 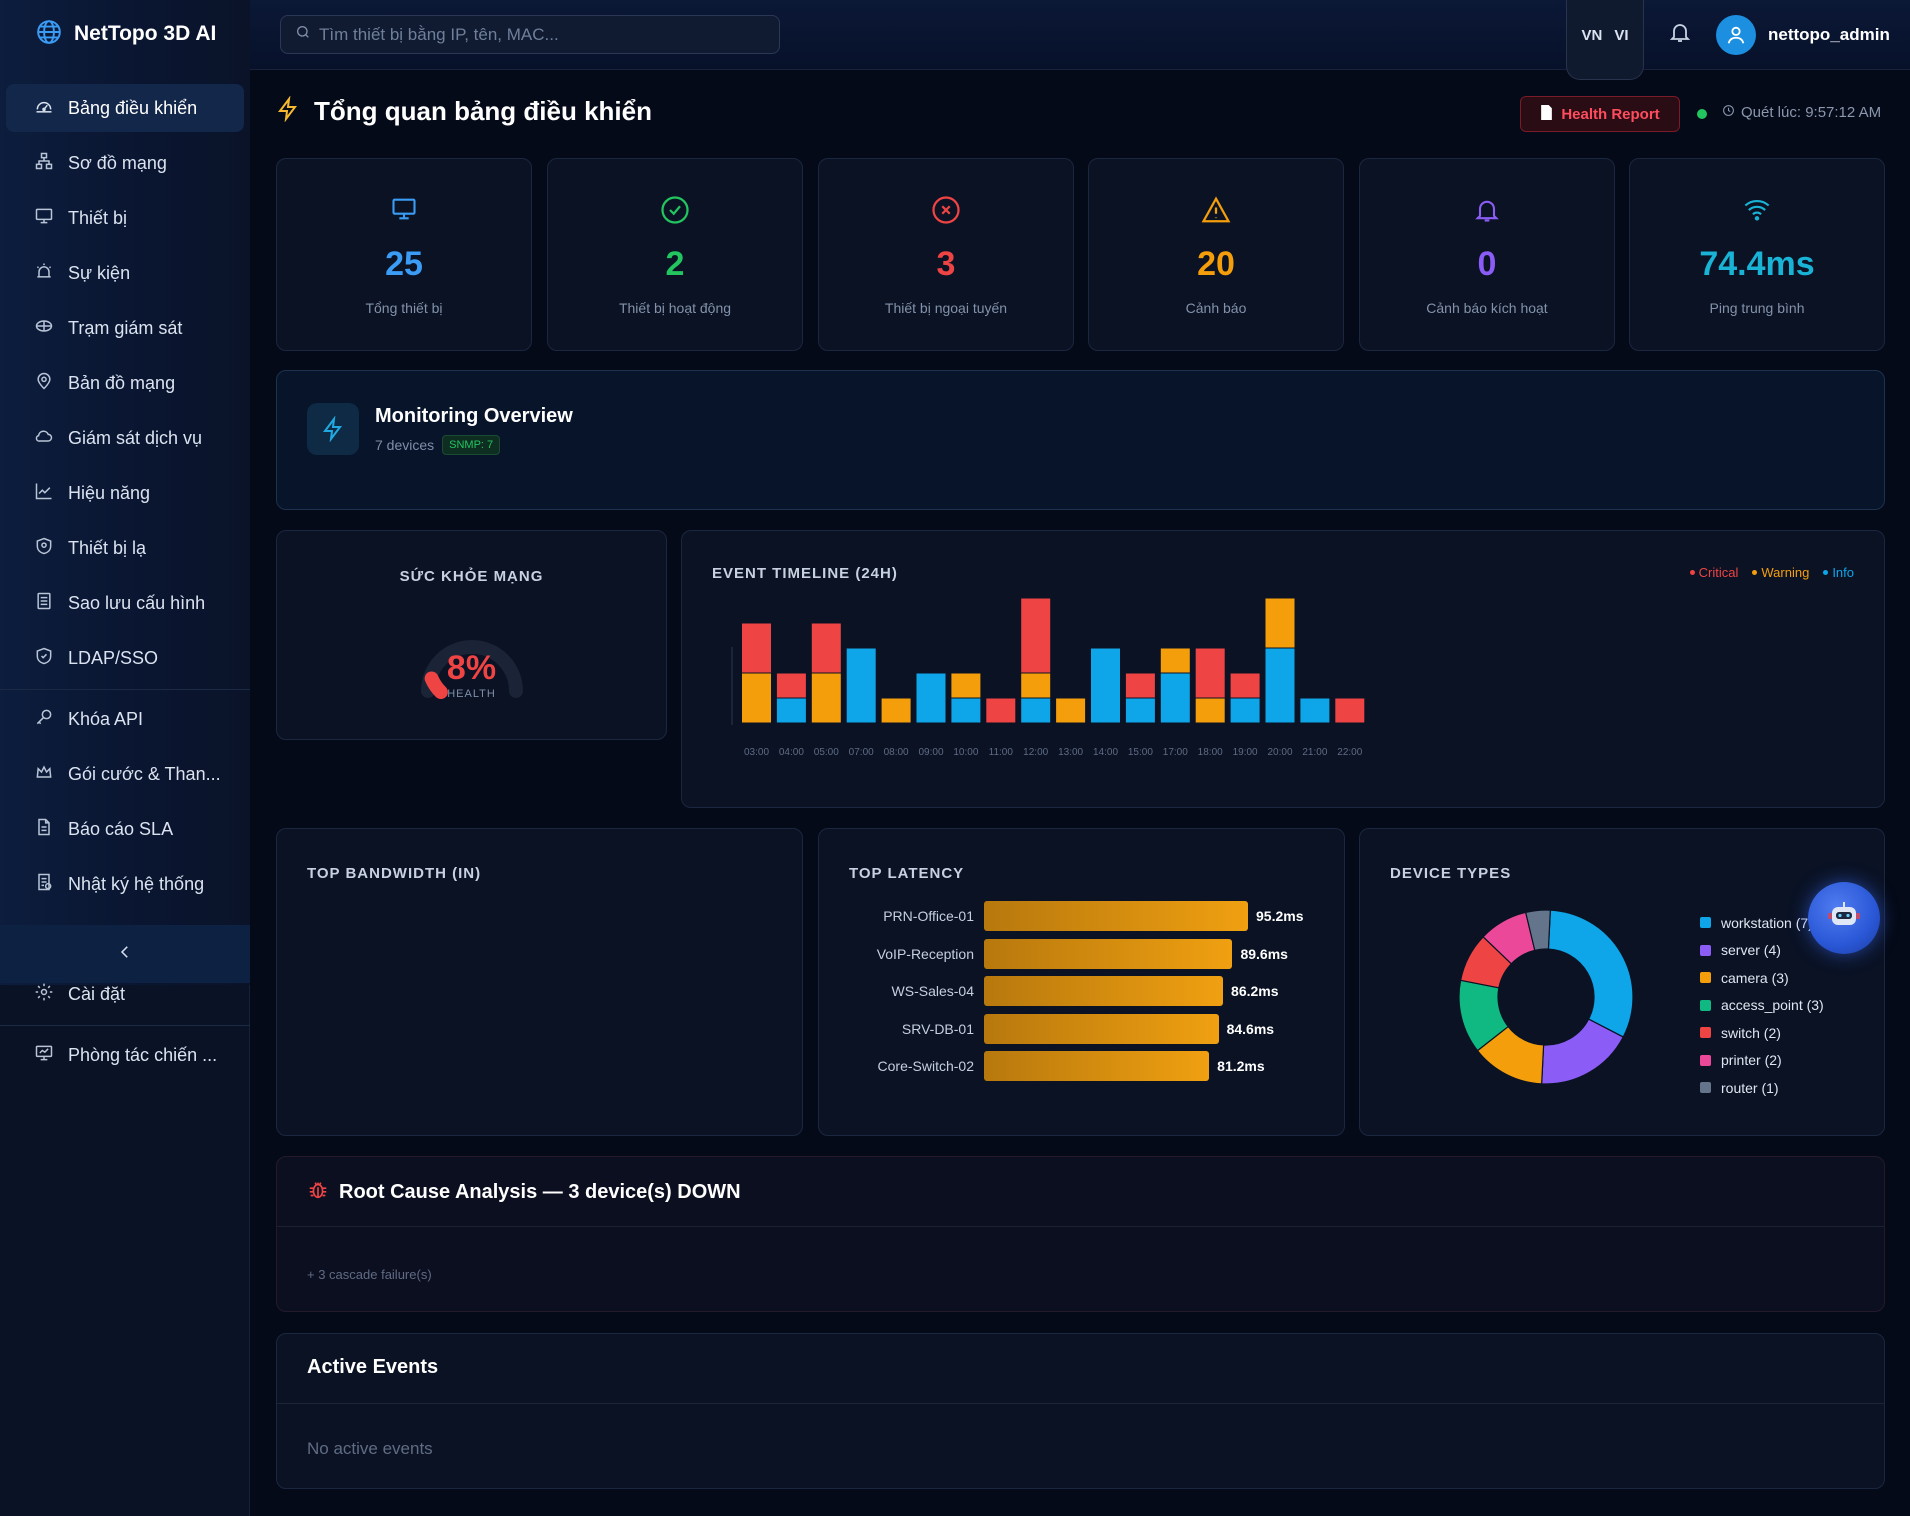 What do you see at coordinates (98, 217) in the screenshot?
I see `sidebar-item-label: Thiết bị` at bounding box center [98, 217].